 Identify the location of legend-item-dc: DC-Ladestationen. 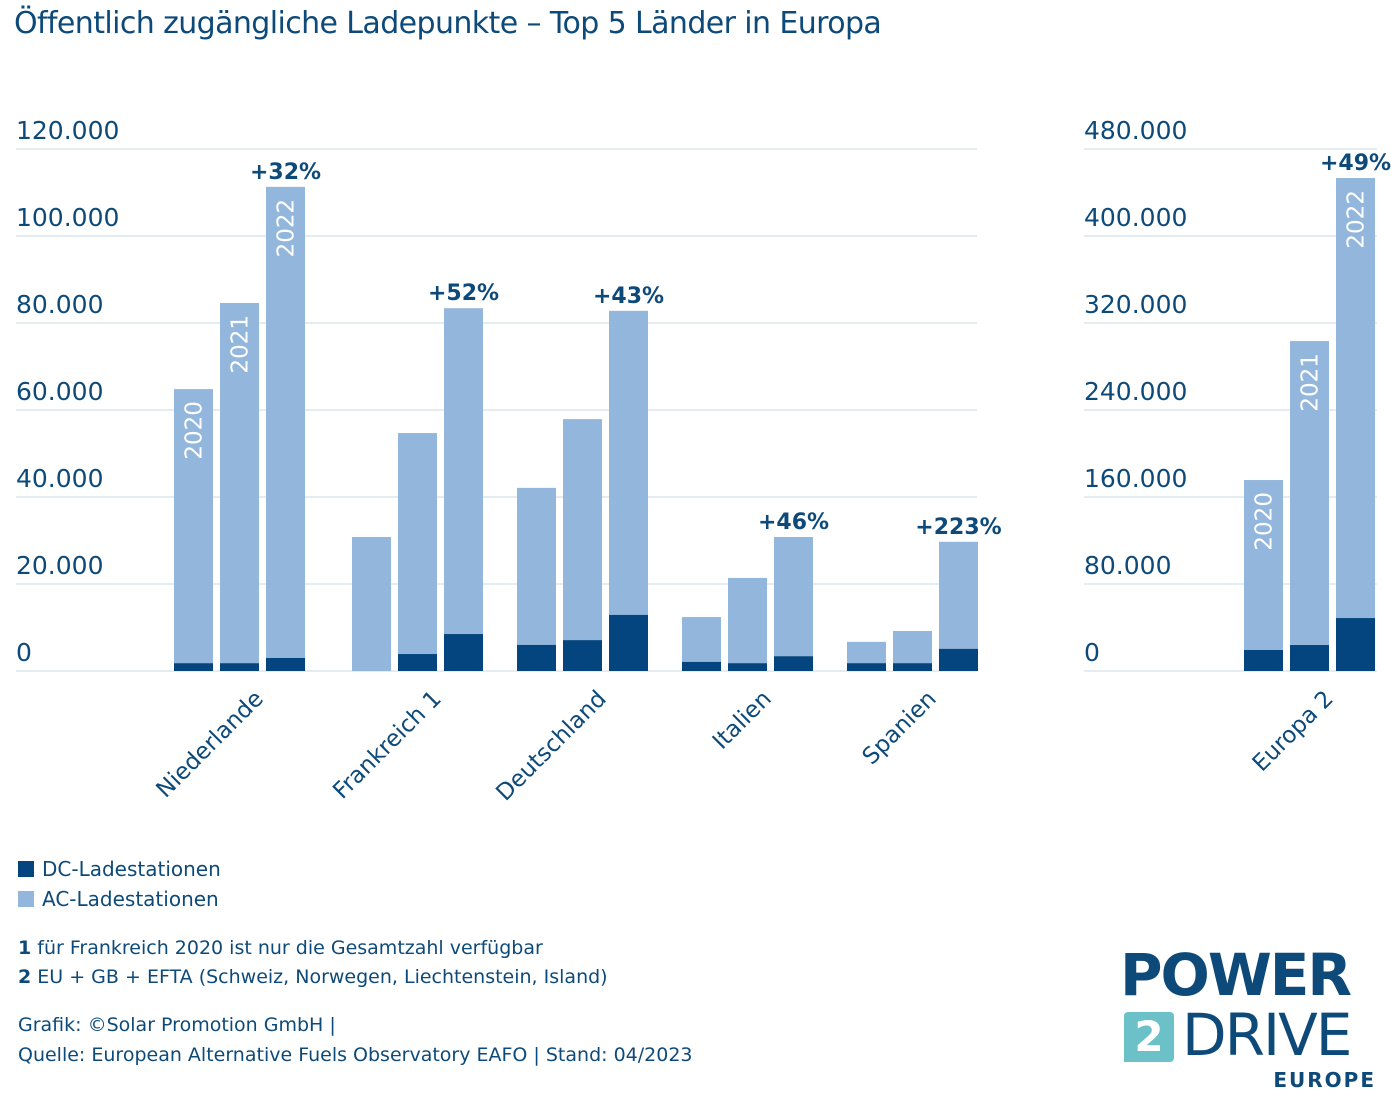
(119, 869).